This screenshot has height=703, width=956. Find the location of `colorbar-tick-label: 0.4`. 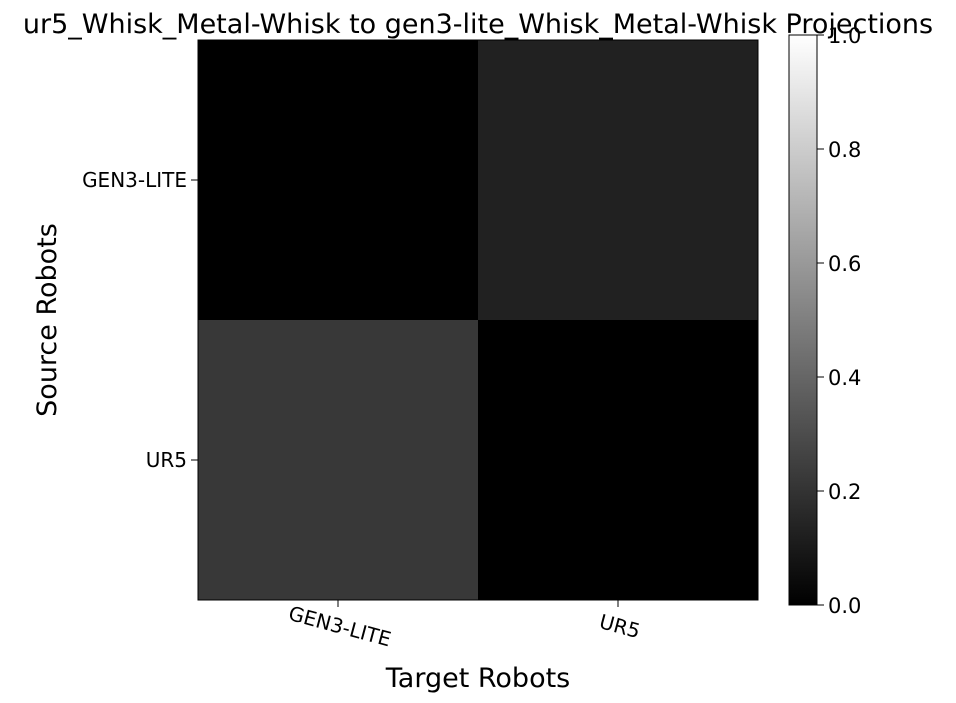

colorbar-tick-label: 0.4 is located at coordinates (844, 378).